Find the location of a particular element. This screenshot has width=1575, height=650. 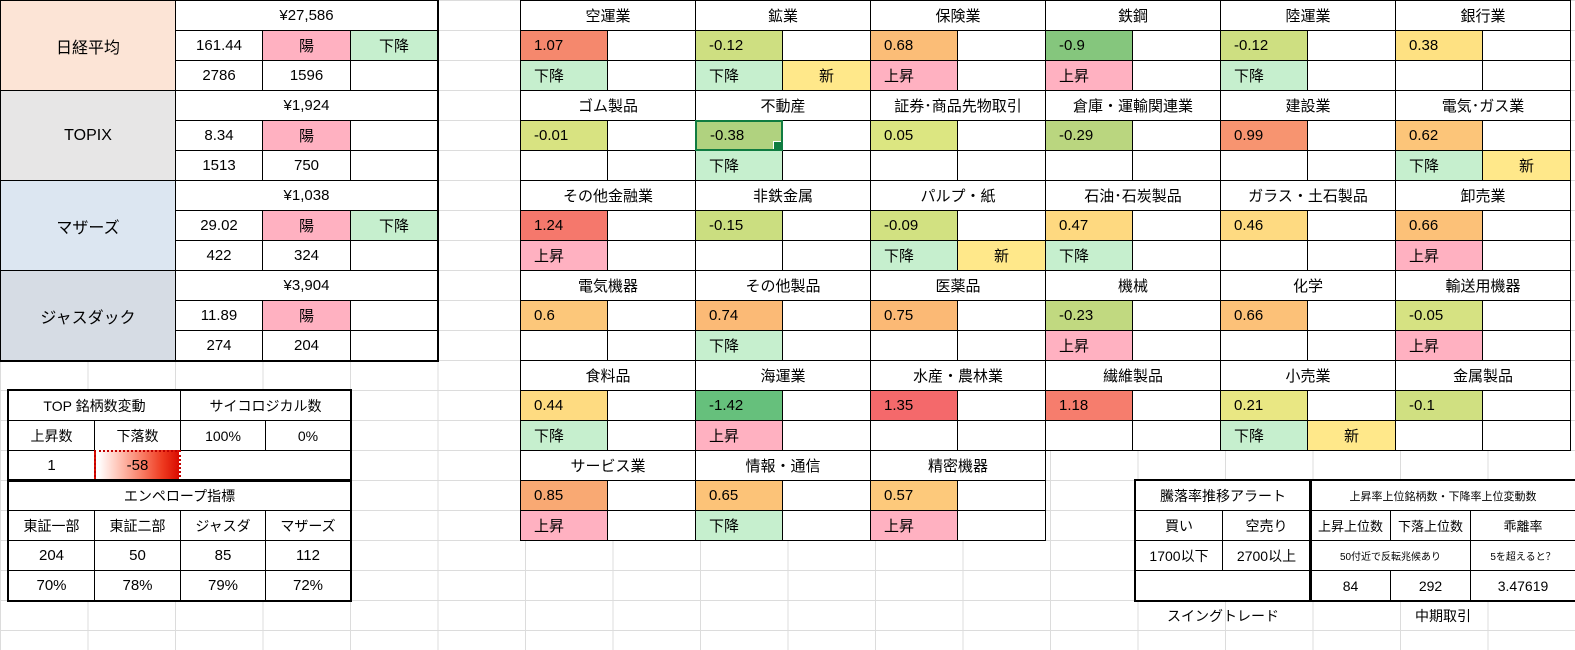

sector-header-cell: 建設業 is located at coordinates (1308, 105).